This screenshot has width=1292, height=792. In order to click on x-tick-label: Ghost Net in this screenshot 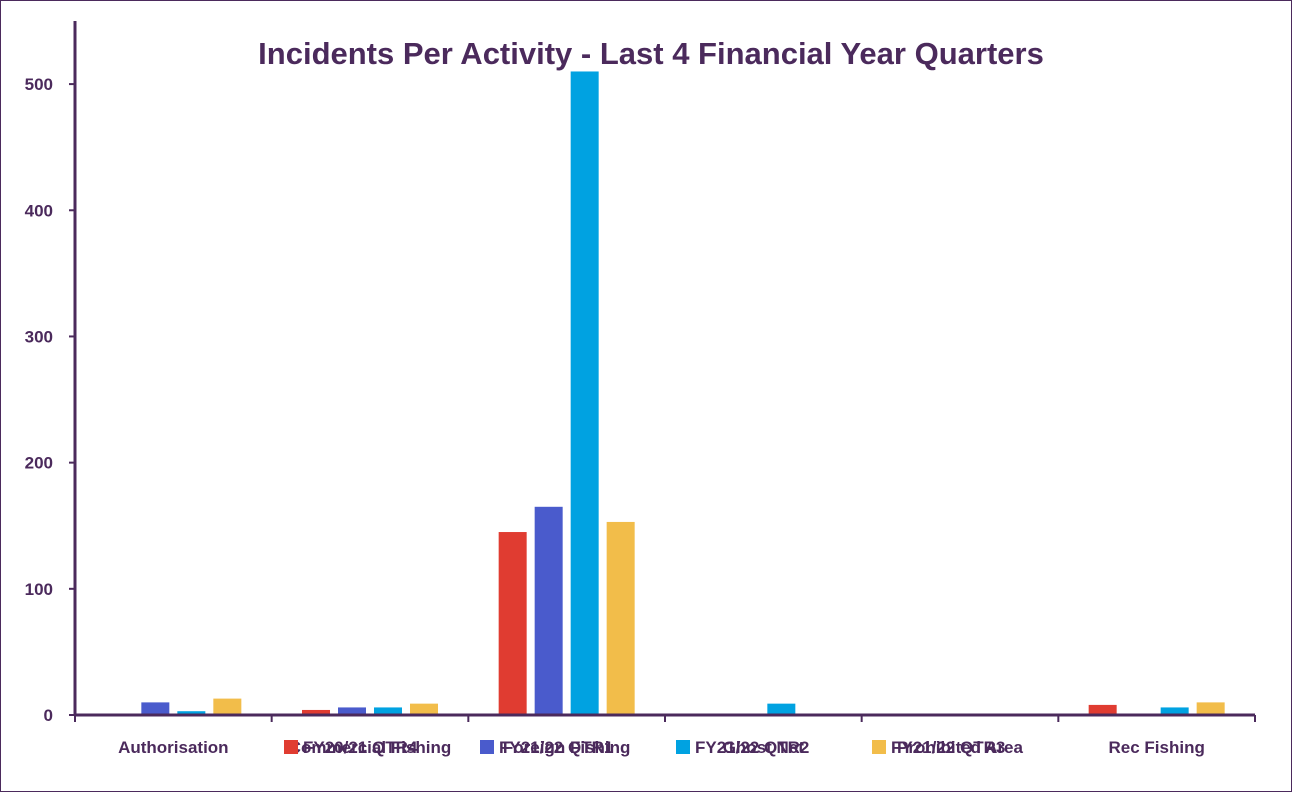, I will do `click(764, 747)`.